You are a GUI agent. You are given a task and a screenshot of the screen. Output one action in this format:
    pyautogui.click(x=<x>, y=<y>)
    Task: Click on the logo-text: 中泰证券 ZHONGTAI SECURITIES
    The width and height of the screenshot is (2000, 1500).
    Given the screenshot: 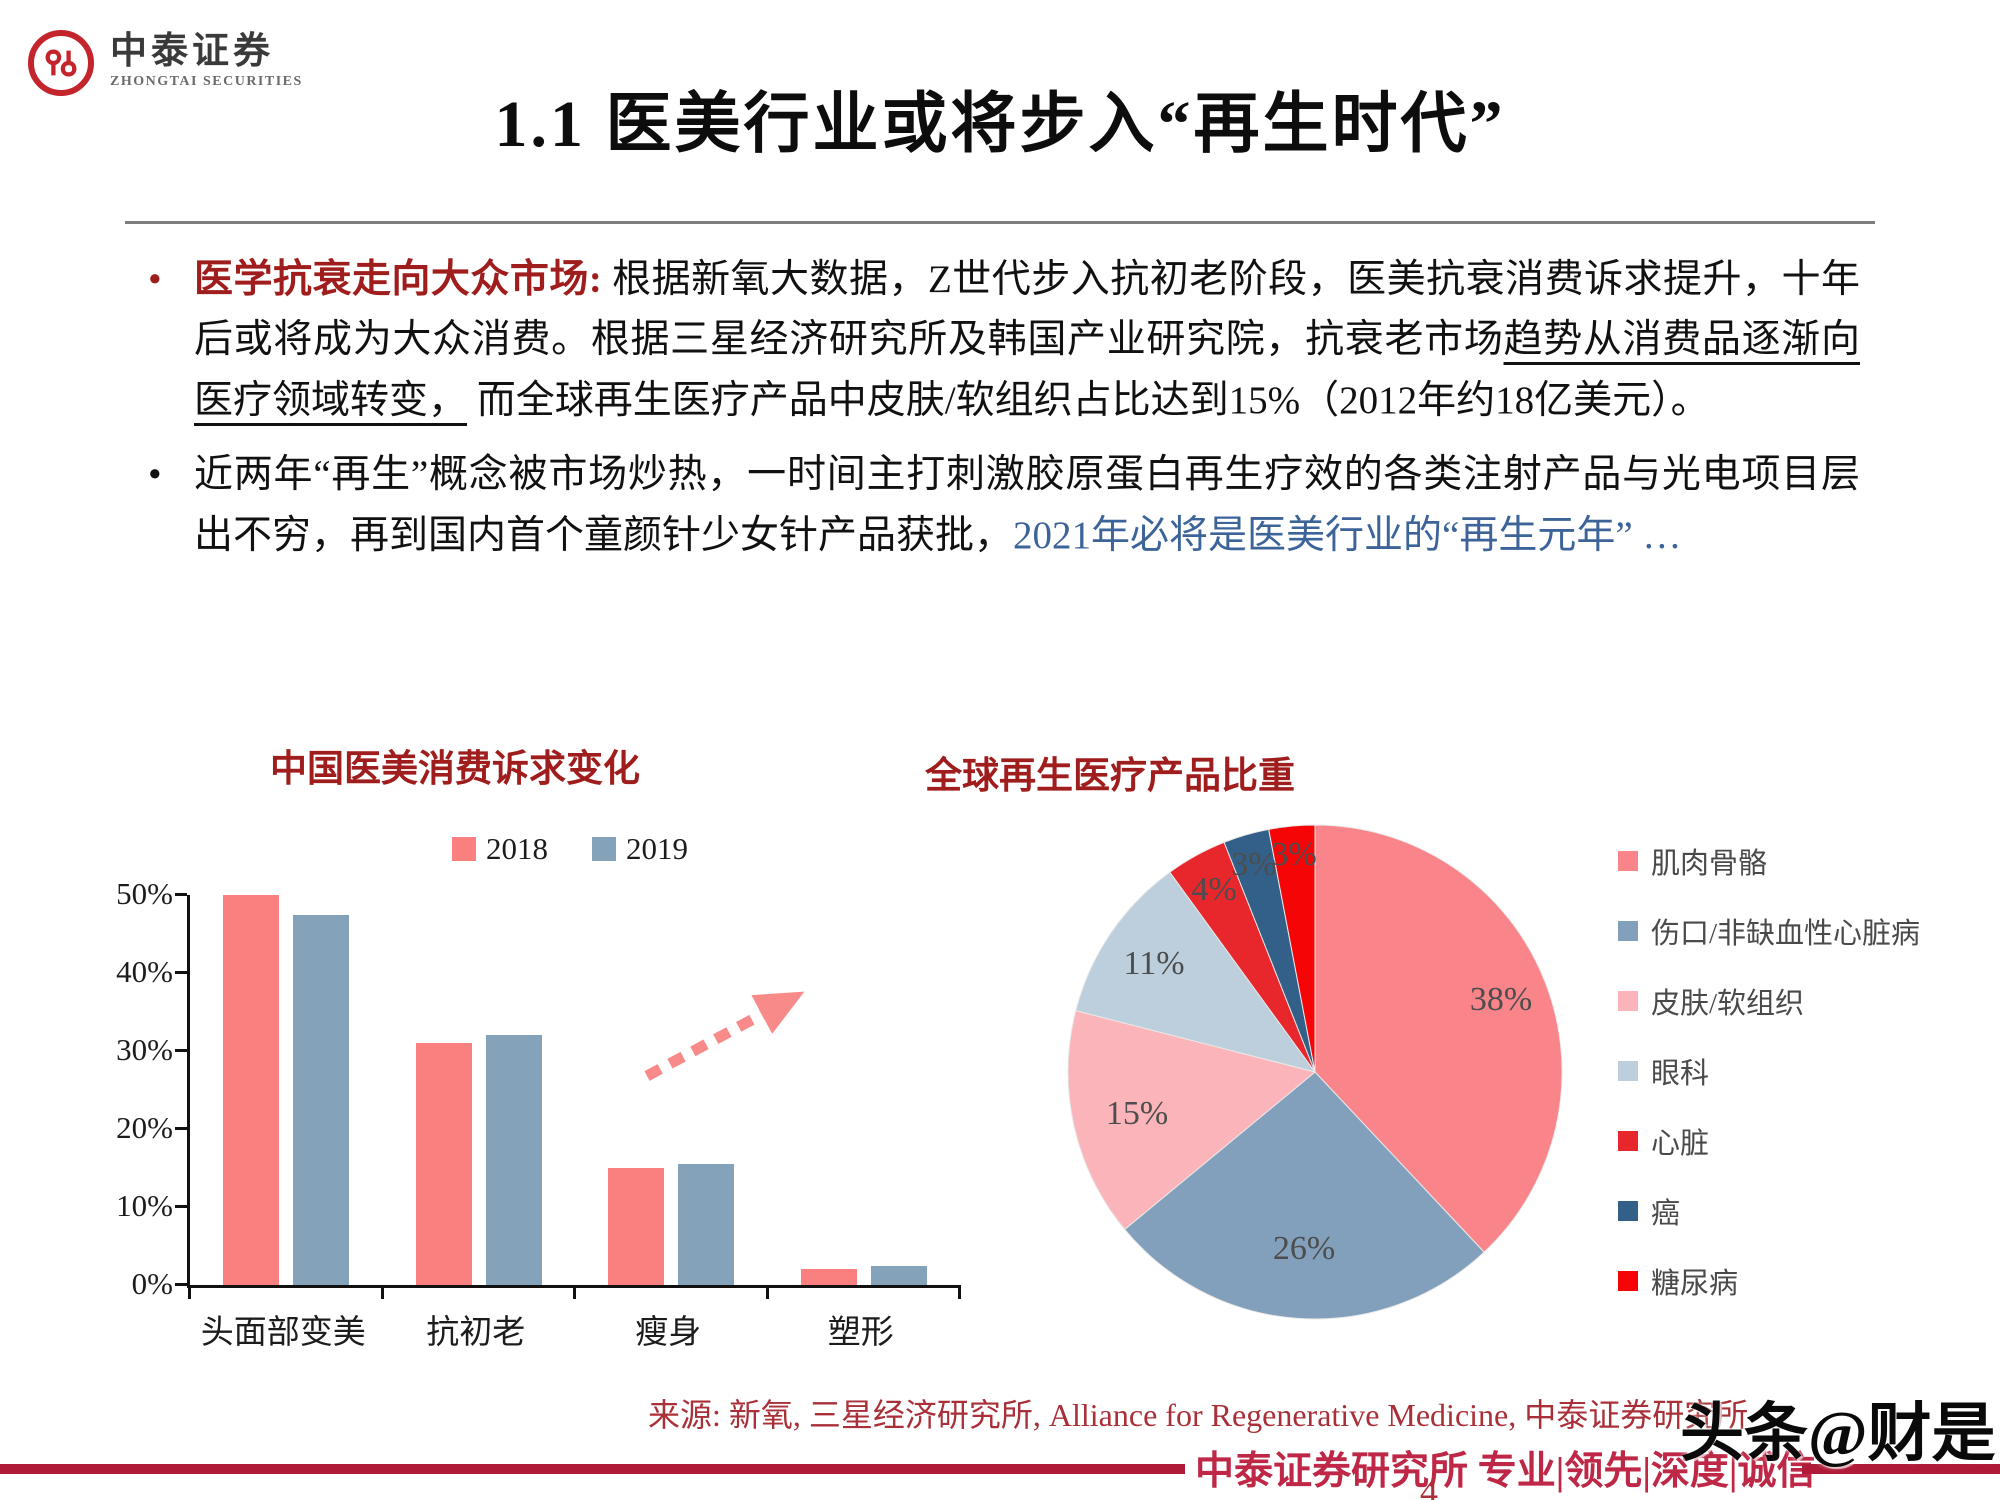 What is the action you would take?
    pyautogui.click(x=206, y=60)
    